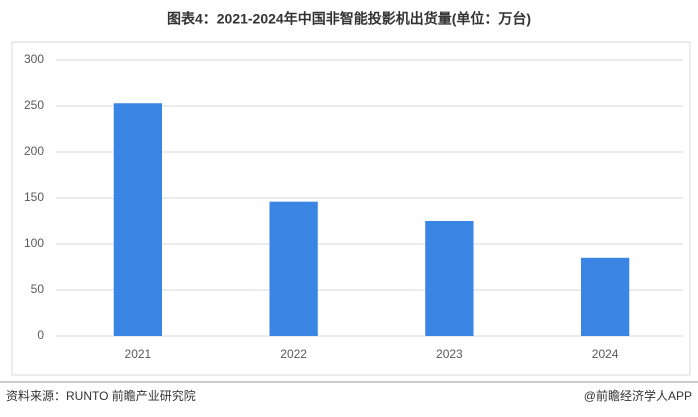 Image resolution: width=698 pixels, height=417 pixels. What do you see at coordinates (40, 335) in the screenshot?
I see `y-tick-label: 0` at bounding box center [40, 335].